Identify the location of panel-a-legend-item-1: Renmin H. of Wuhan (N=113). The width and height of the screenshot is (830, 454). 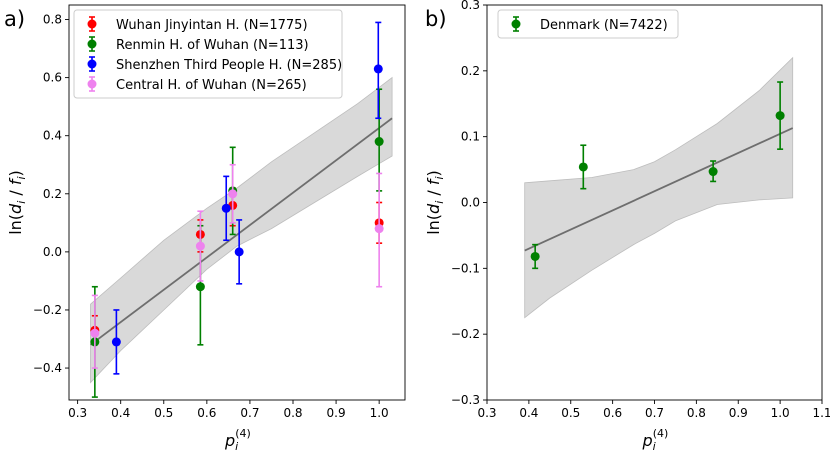
(198, 44).